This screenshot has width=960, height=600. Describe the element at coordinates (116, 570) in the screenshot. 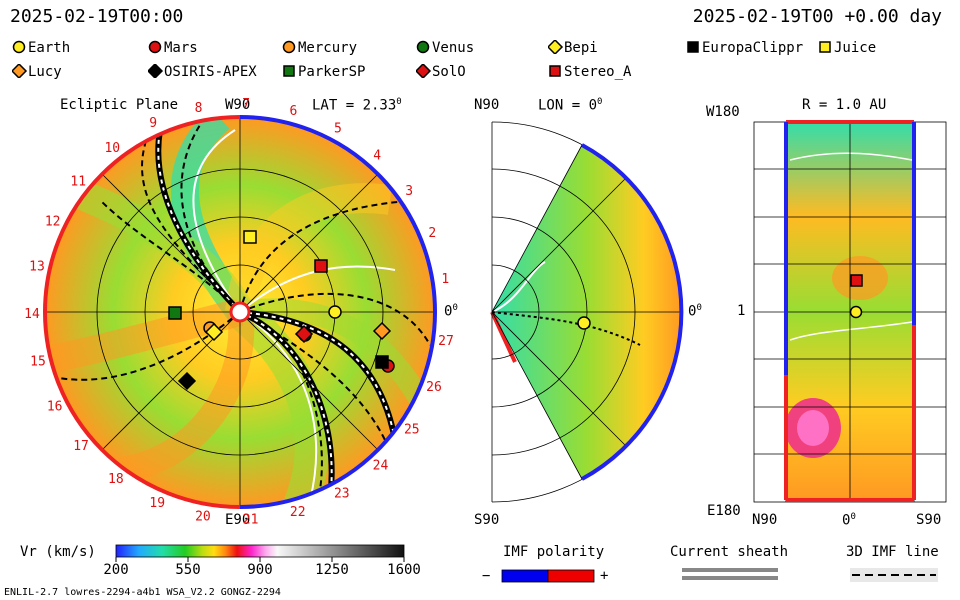

I see `colorbar-tick-label: 200` at that location.